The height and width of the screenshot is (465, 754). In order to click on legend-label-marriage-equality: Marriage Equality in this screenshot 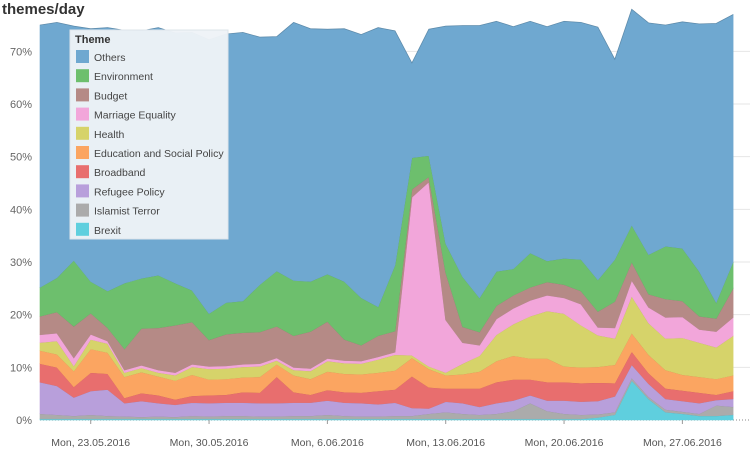, I will do `click(135, 116)`.